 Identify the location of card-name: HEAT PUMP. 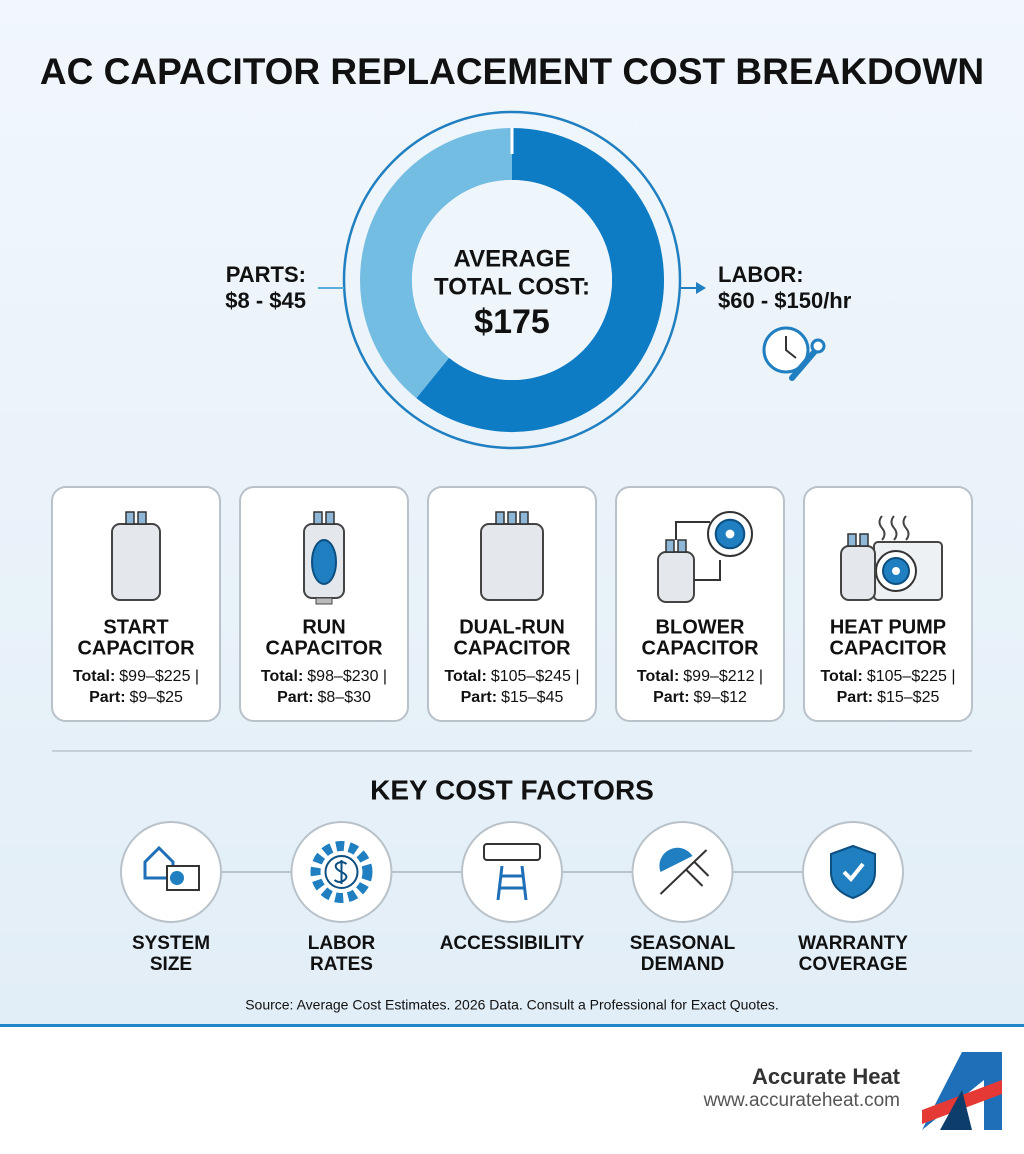
(888, 627).